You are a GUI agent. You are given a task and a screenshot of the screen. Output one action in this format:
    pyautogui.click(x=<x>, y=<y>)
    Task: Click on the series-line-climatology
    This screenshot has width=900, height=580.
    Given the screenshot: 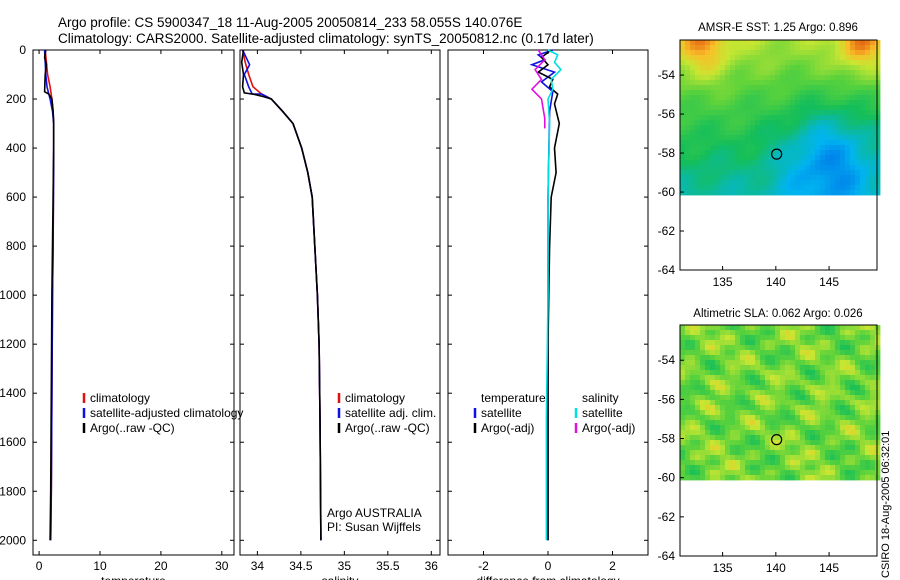 What is the action you would take?
    pyautogui.click(x=281, y=295)
    